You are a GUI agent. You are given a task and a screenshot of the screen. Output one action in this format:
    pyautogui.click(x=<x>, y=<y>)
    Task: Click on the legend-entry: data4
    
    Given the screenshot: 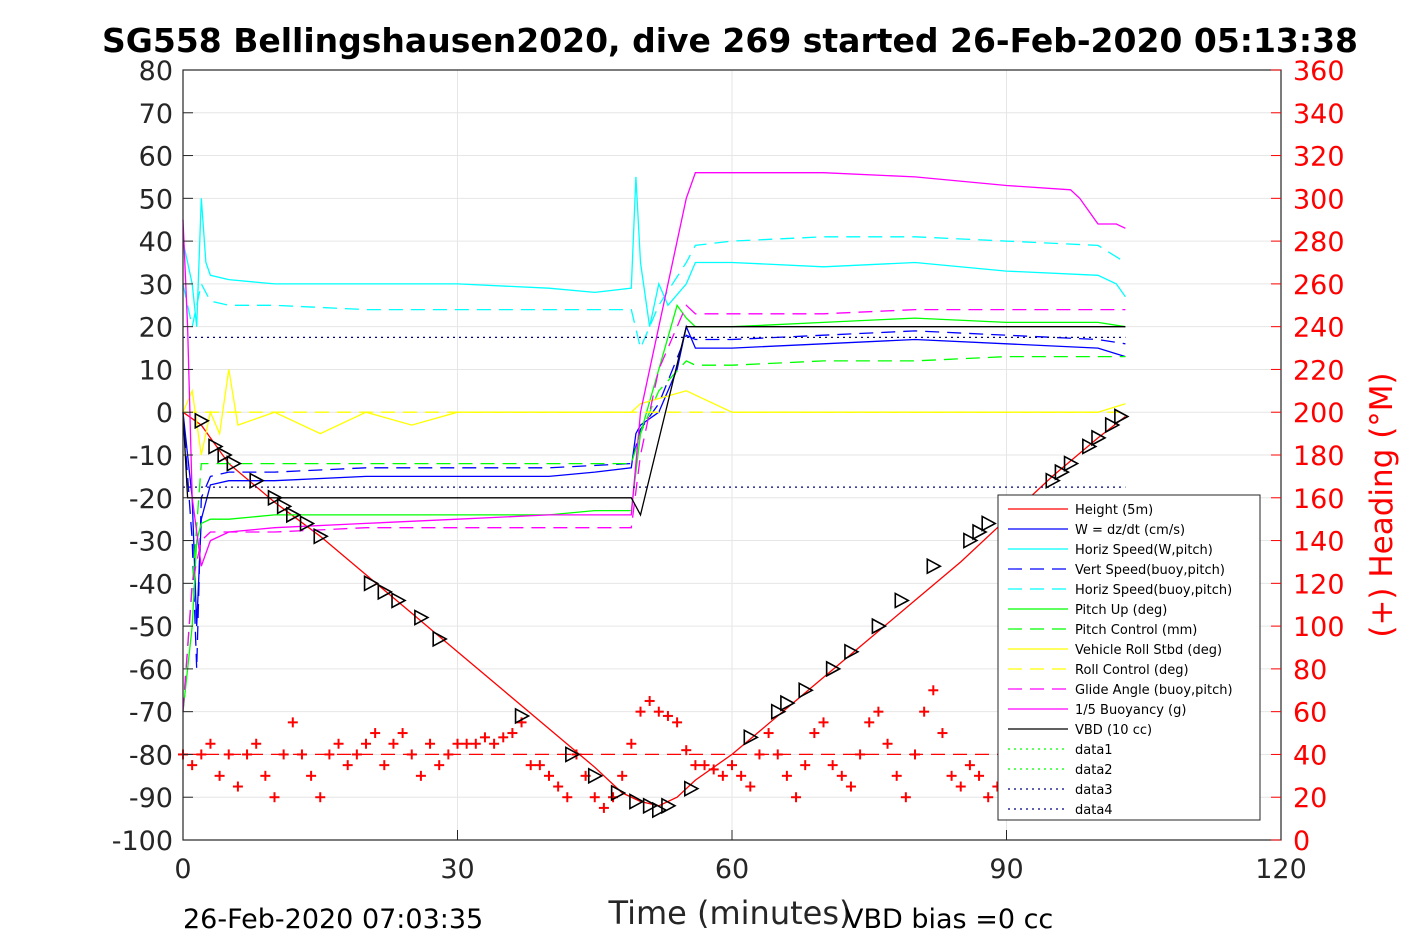 What is the action you would take?
    pyautogui.click(x=1094, y=810)
    